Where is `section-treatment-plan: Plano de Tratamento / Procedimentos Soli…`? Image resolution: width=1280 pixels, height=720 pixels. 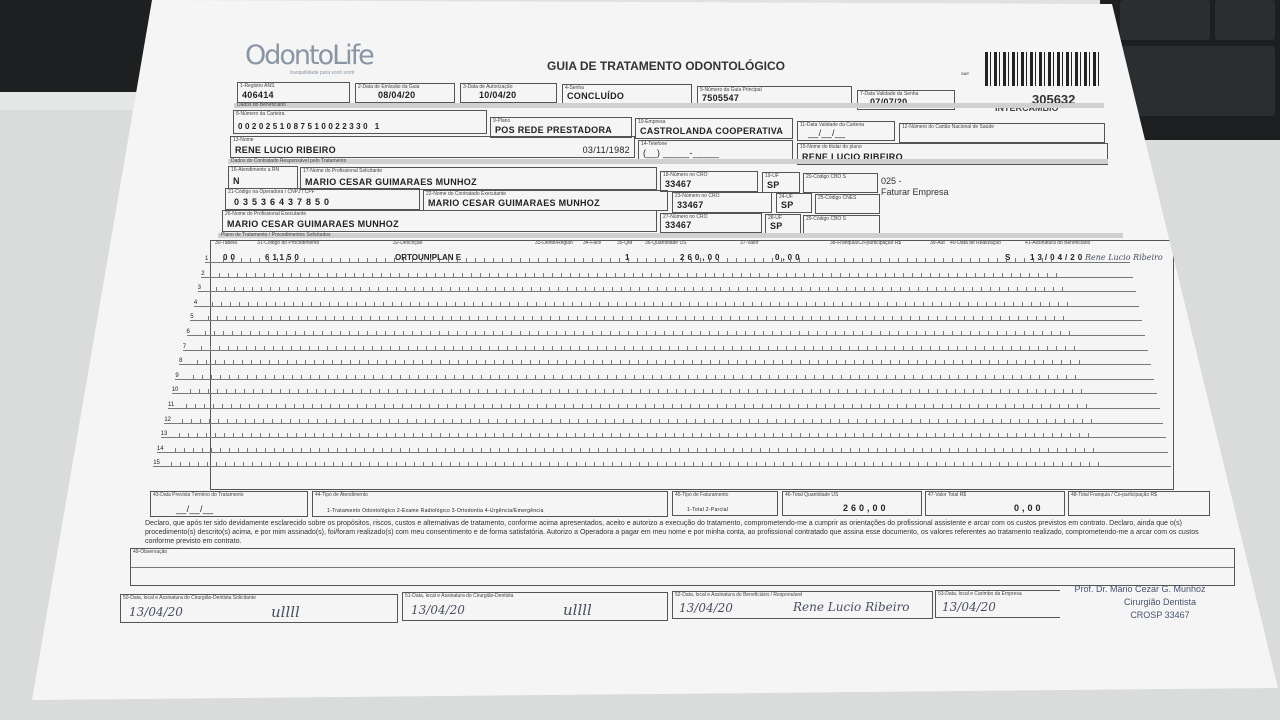
section-treatment-plan: Plano de Tratamento / Procedimentos Soli… is located at coordinates (670, 235).